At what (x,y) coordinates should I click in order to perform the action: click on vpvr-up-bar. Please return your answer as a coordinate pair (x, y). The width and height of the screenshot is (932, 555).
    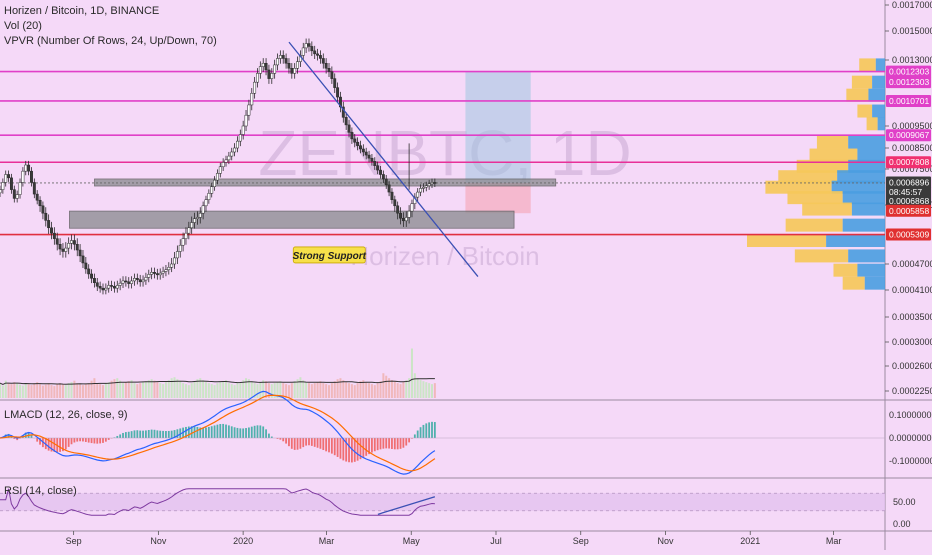
    Looking at the image, I should click on (814, 225).